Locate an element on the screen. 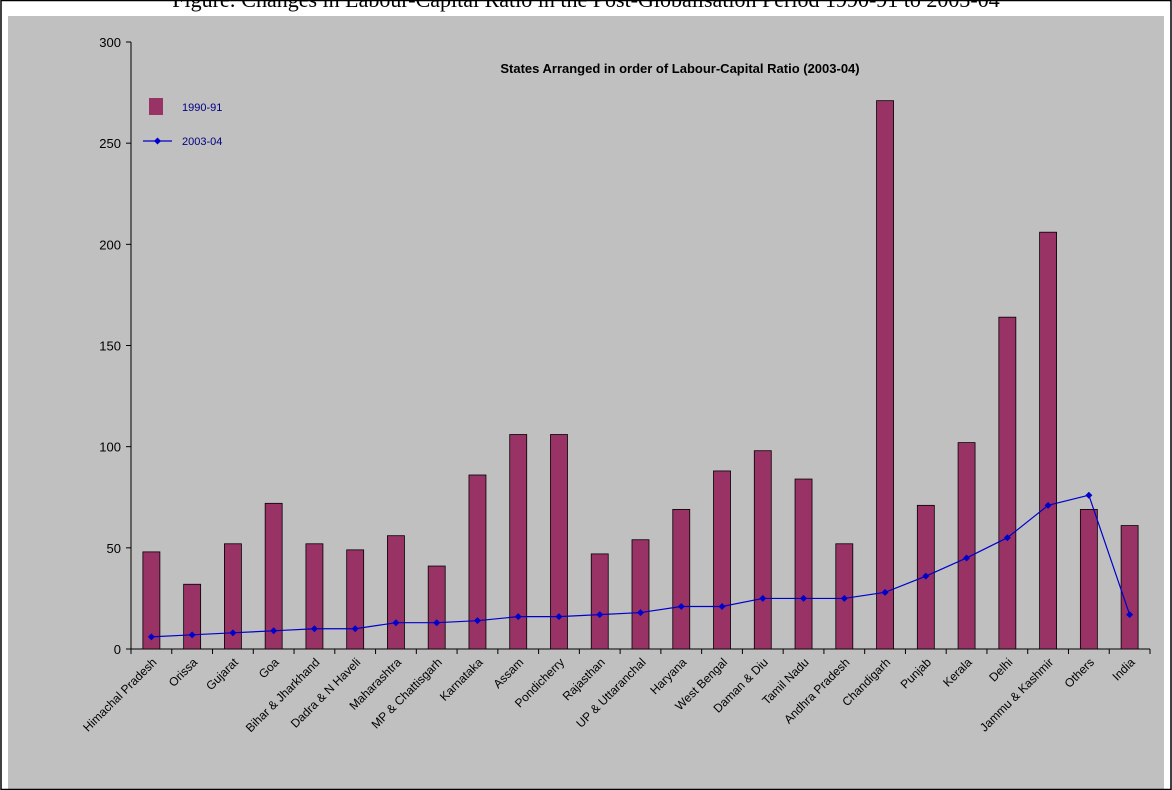 The image size is (1172, 790). bar-jammu-kashmir is located at coordinates (1048, 440).